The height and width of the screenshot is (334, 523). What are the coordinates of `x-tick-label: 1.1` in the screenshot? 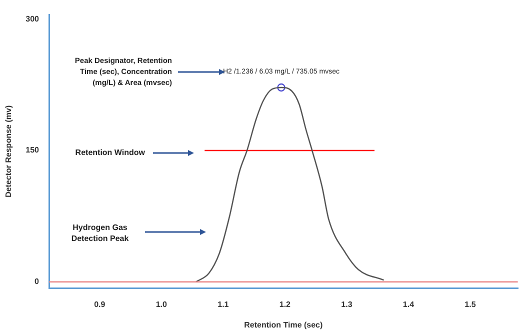 It's located at (224, 305).